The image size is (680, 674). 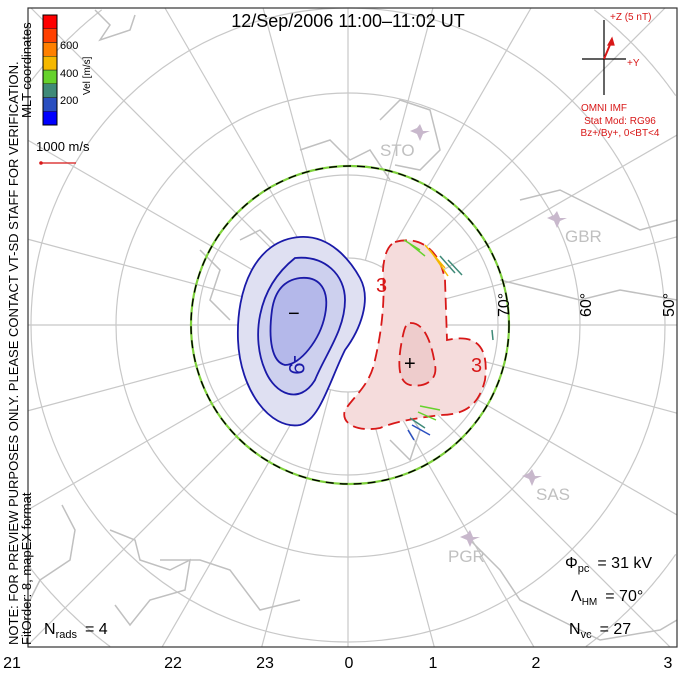 I want to click on station-markers, so click(x=488, y=335).